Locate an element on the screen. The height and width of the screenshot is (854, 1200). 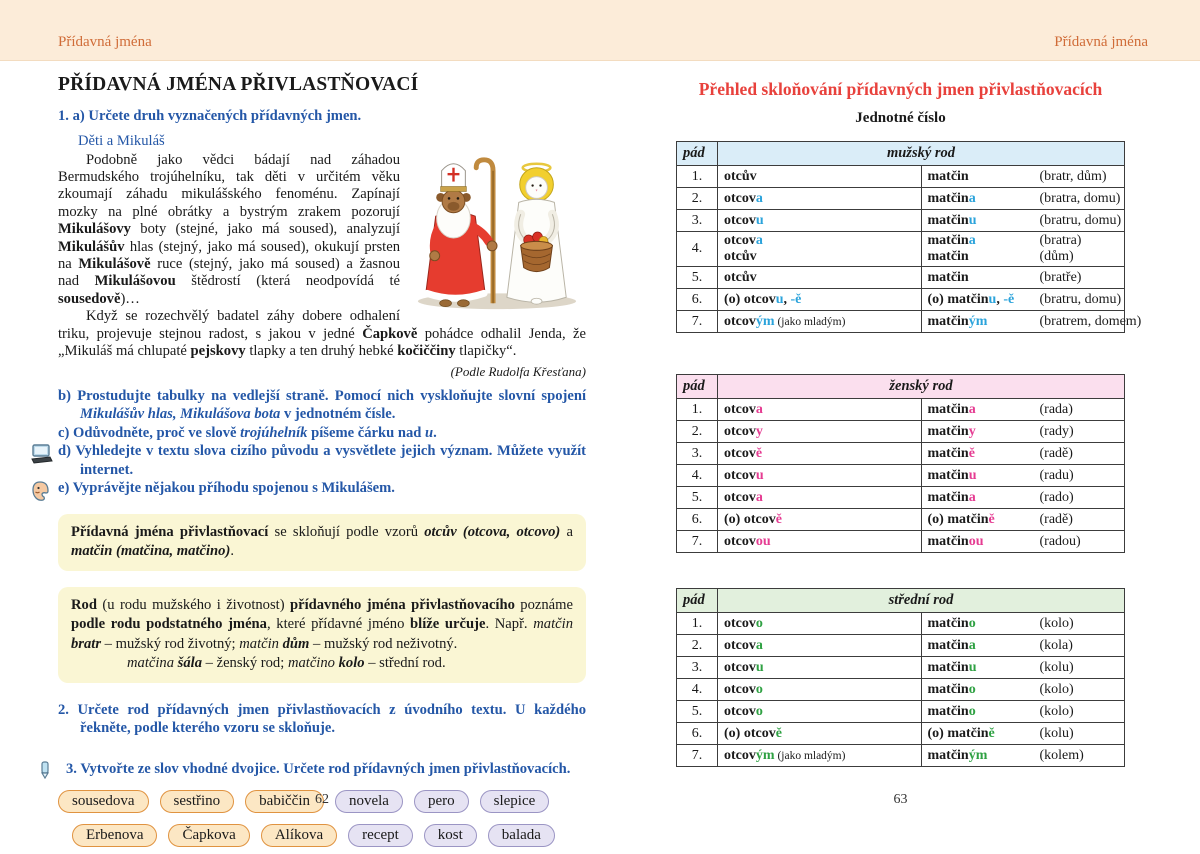
matcin-form-cell: matčiny (rady) is located at coordinates (1022, 431).